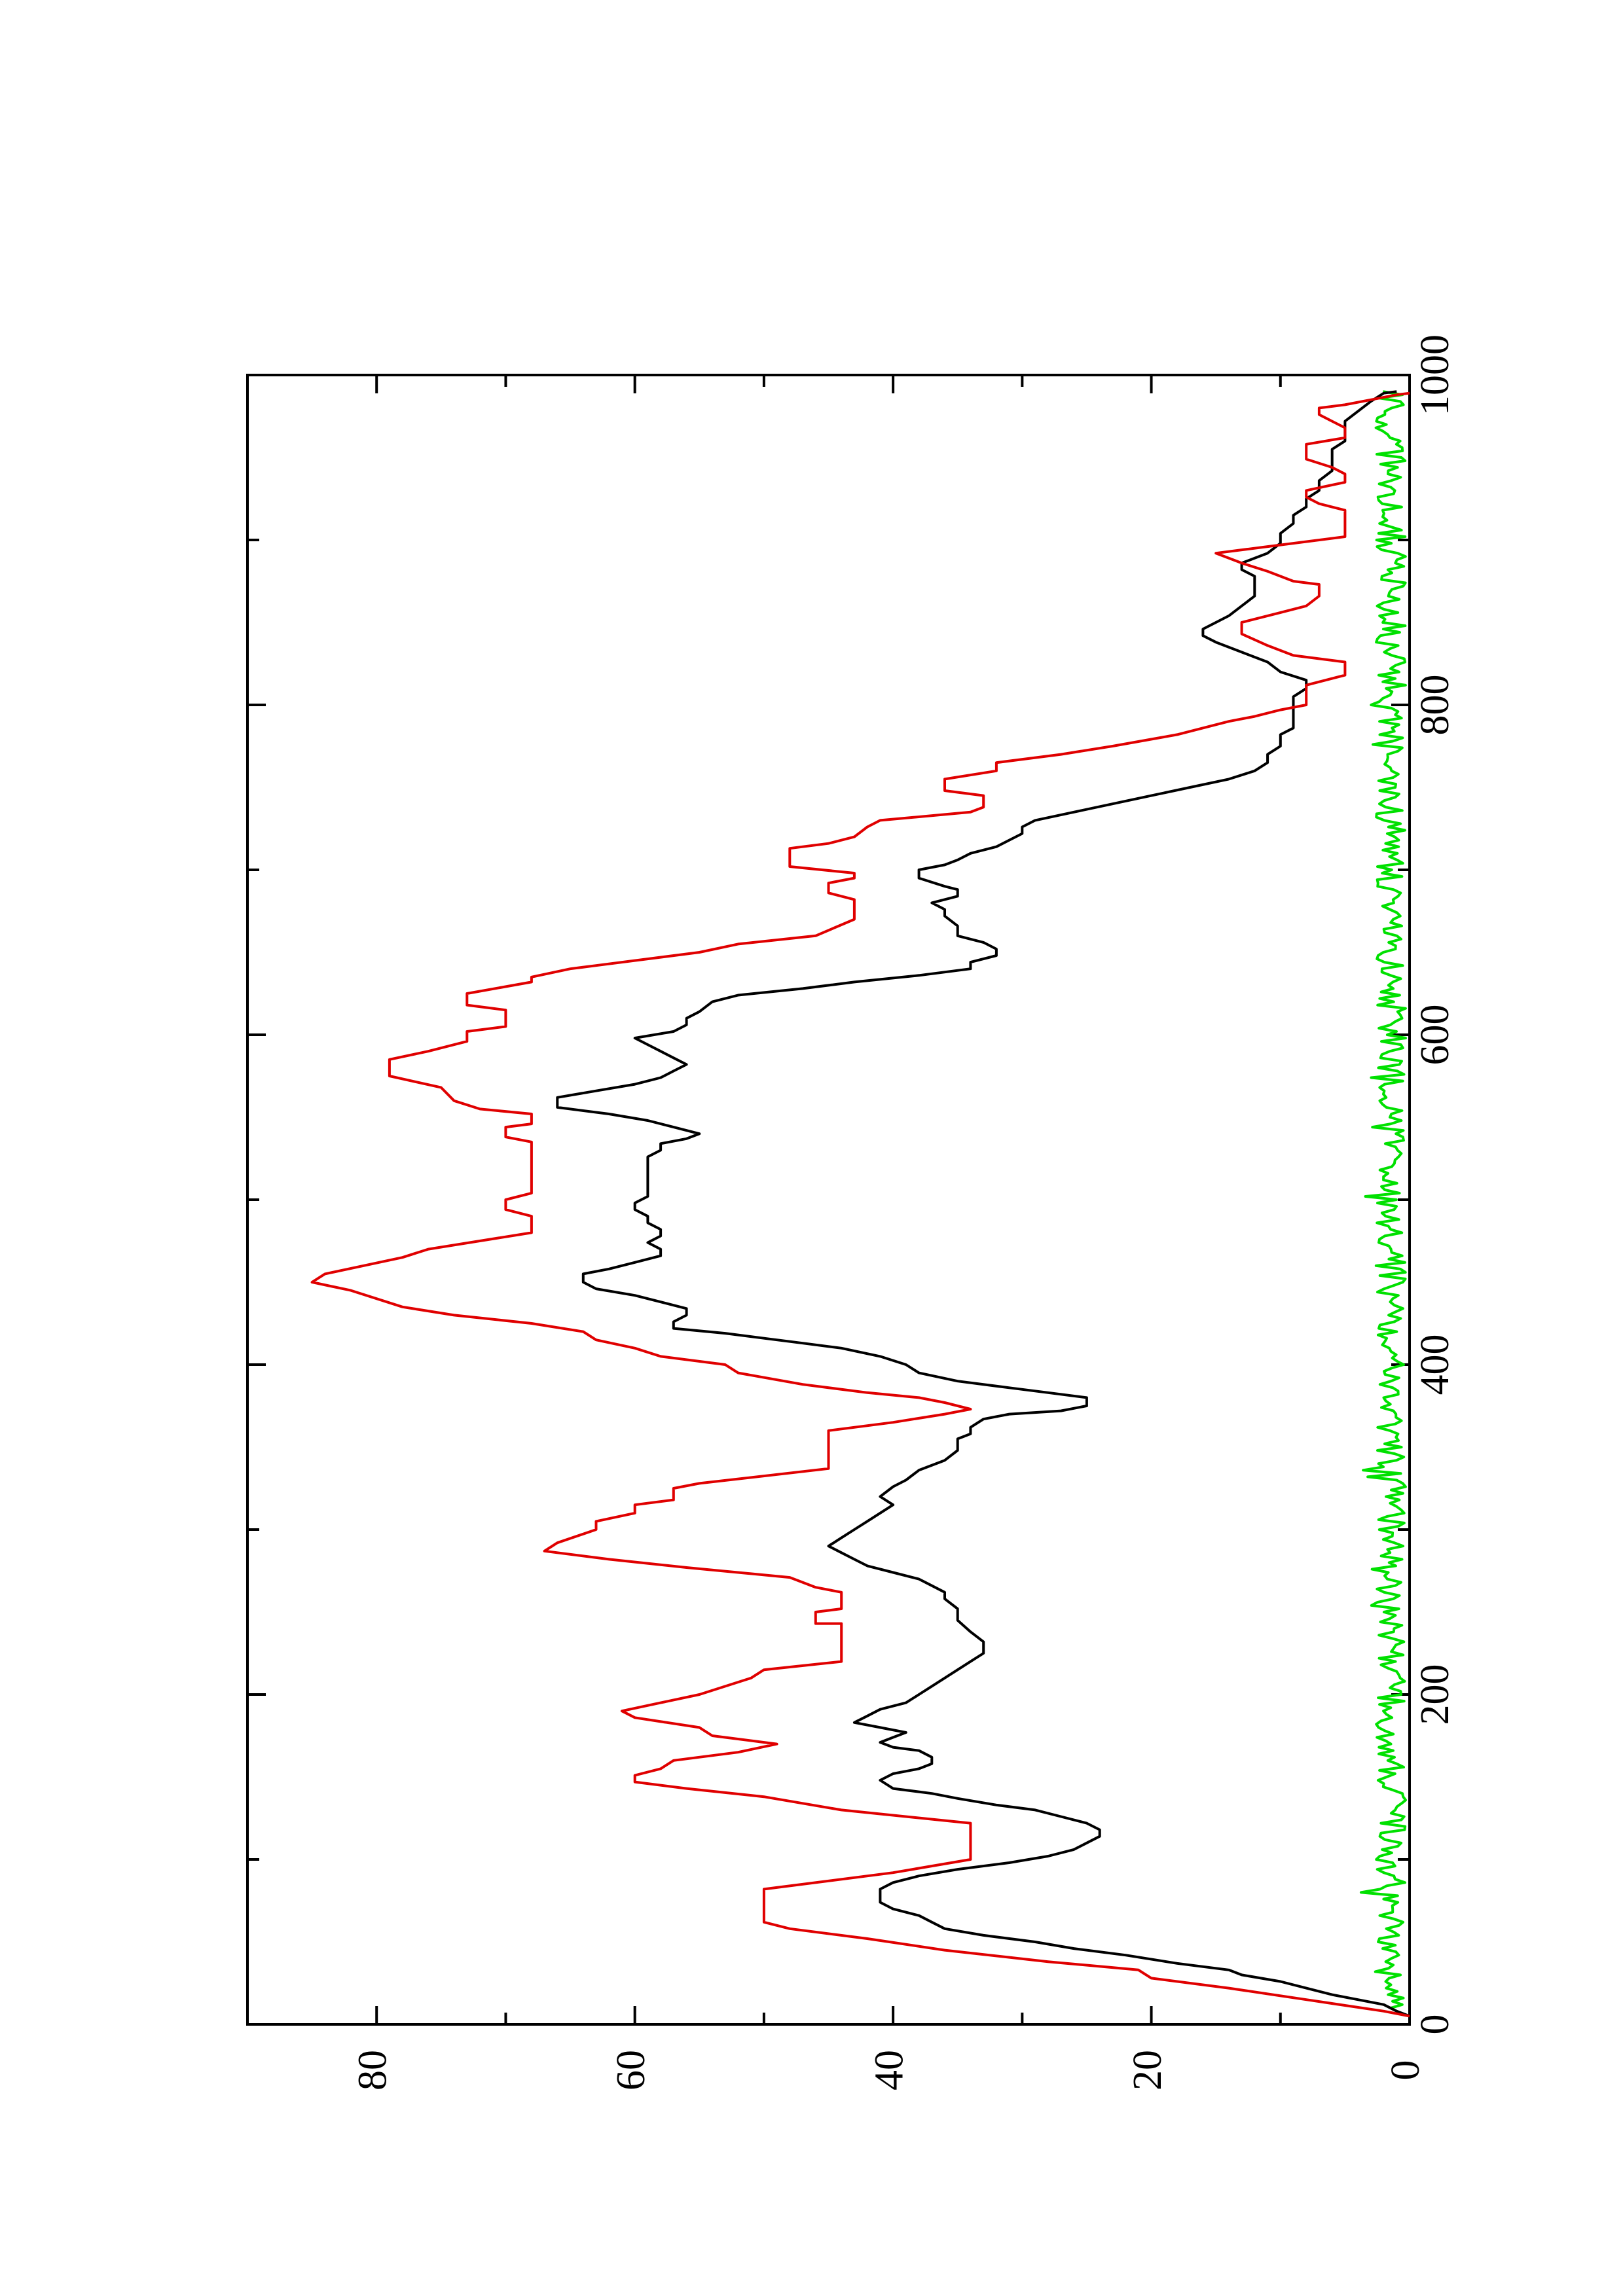 Image resolution: width=1623 pixels, height=2296 pixels. I want to click on y-tick-label: 0, so click(1405, 2070).